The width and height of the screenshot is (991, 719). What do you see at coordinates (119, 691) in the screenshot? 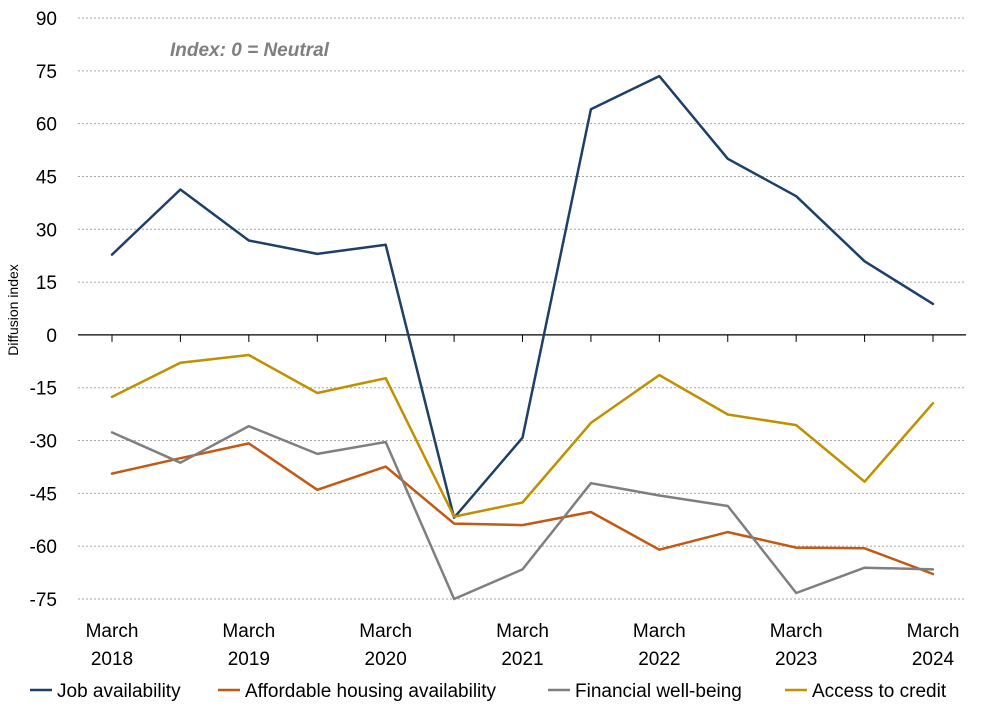
I see `legend-label: Job availability` at bounding box center [119, 691].